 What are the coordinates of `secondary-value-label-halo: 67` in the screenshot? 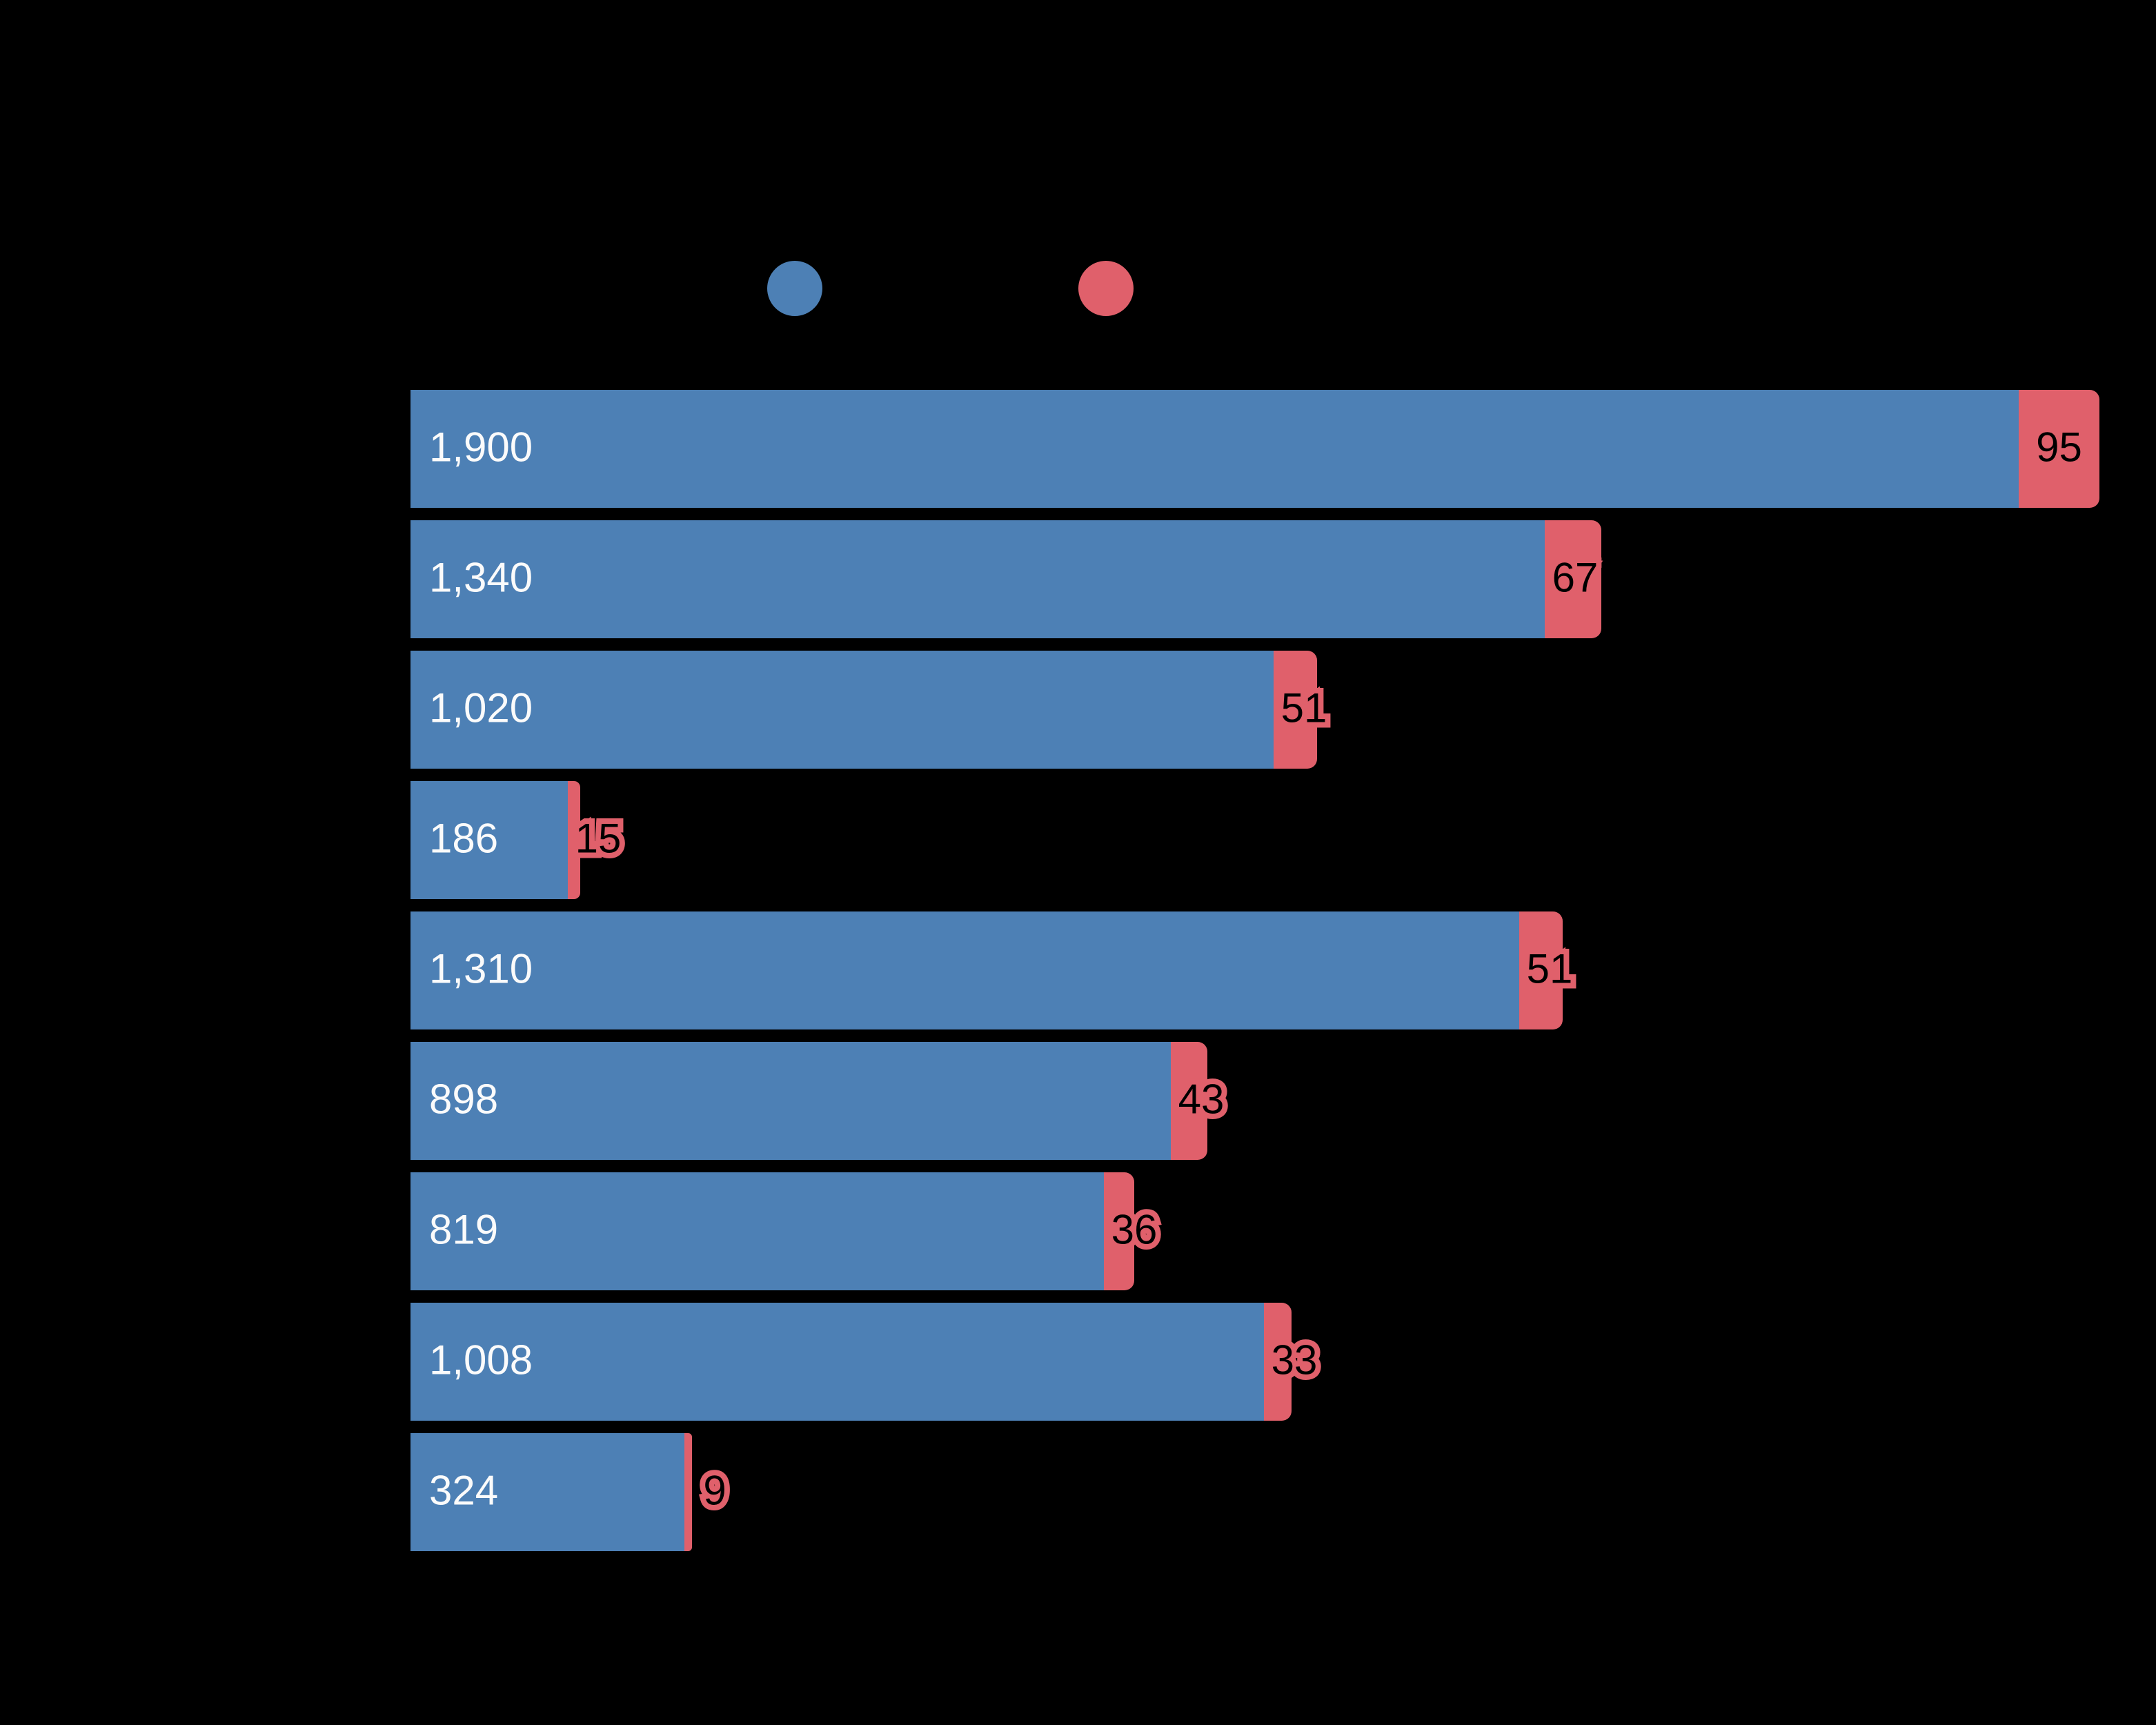 It's located at (1576, 577).